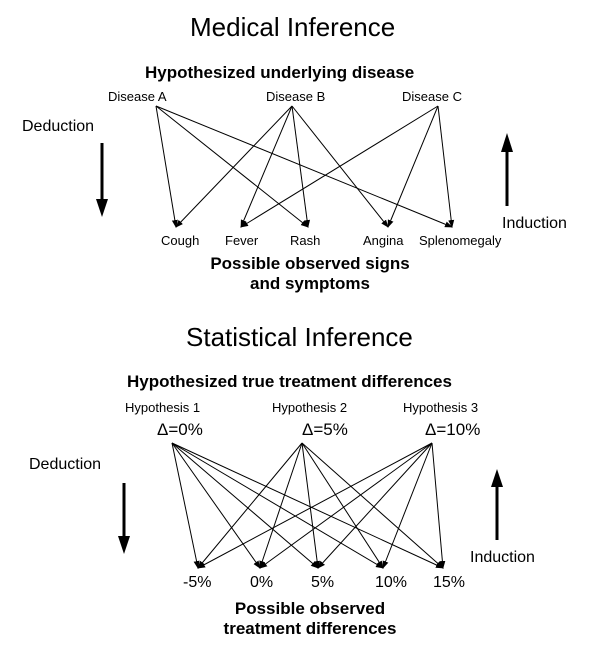  I want to click on medical-observed-label: Possible observed signs and symptoms, so click(310, 274).